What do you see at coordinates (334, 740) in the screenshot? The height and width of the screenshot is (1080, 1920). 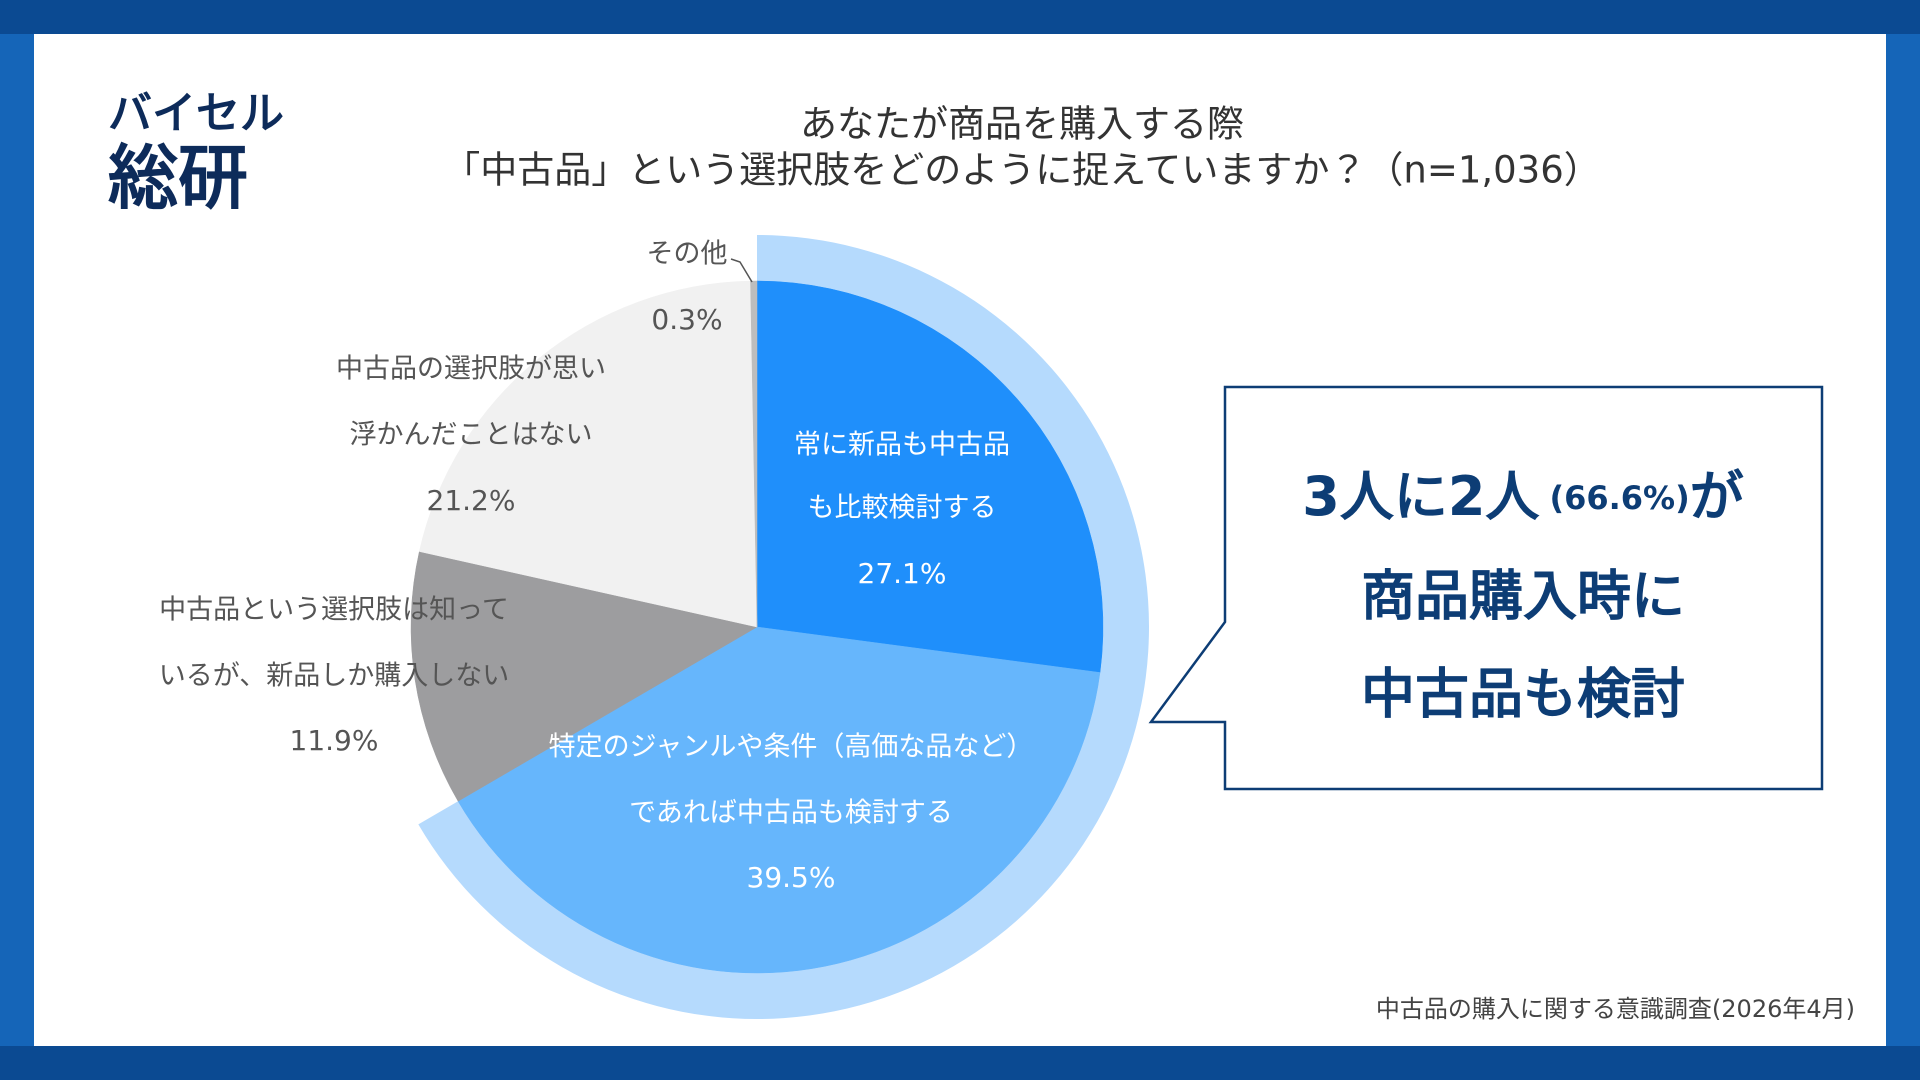 I see `value-label: 11.9%` at bounding box center [334, 740].